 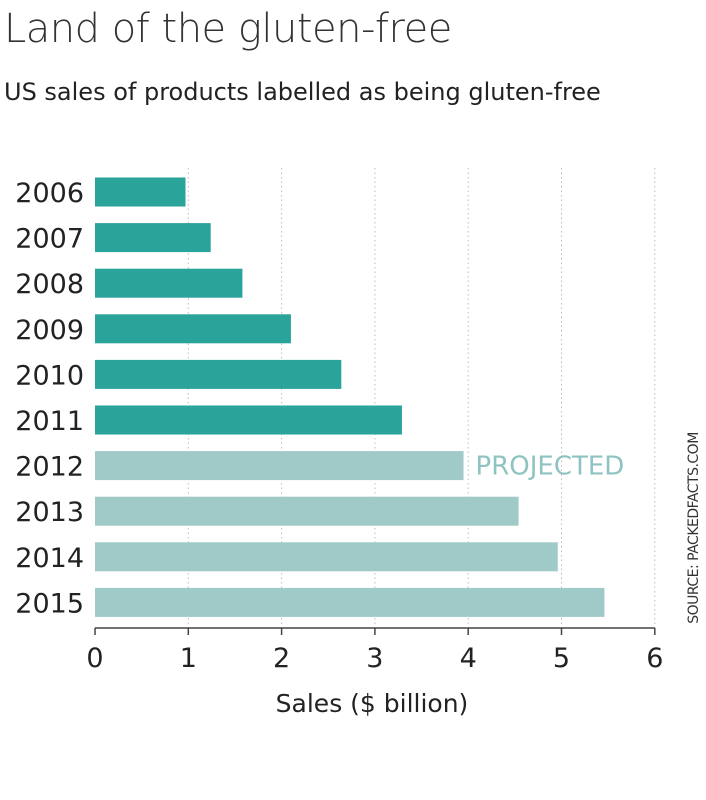 I want to click on category-label: 2008, so click(x=49, y=284).